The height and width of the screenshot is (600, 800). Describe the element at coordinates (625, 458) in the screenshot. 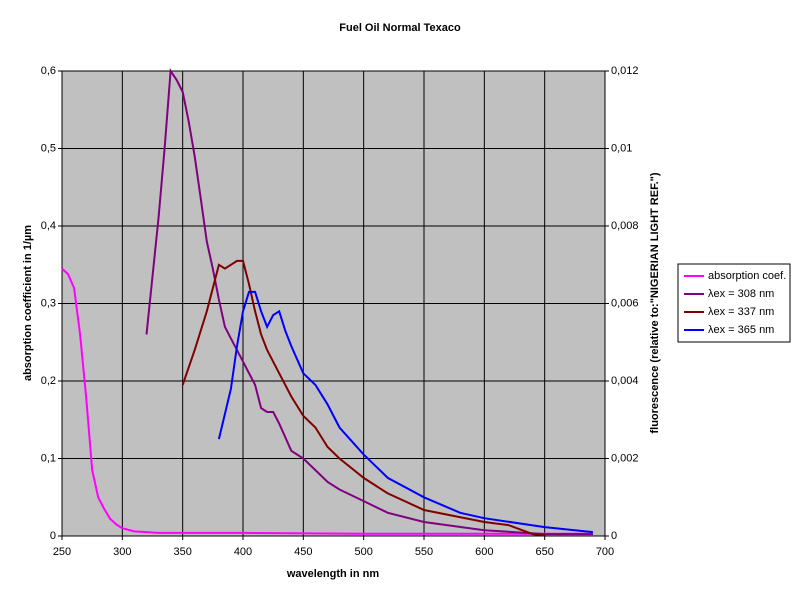

I see `y2-tick-label: 0,002` at that location.